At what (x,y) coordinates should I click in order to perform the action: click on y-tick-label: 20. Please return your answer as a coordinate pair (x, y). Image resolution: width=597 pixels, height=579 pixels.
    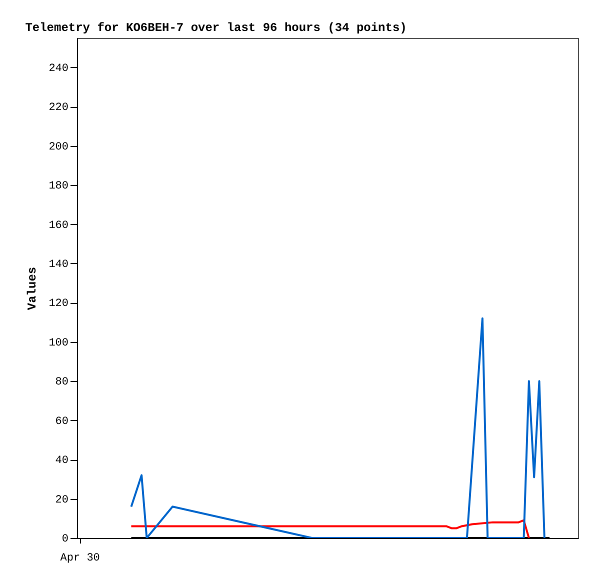
    Looking at the image, I should click on (61, 500).